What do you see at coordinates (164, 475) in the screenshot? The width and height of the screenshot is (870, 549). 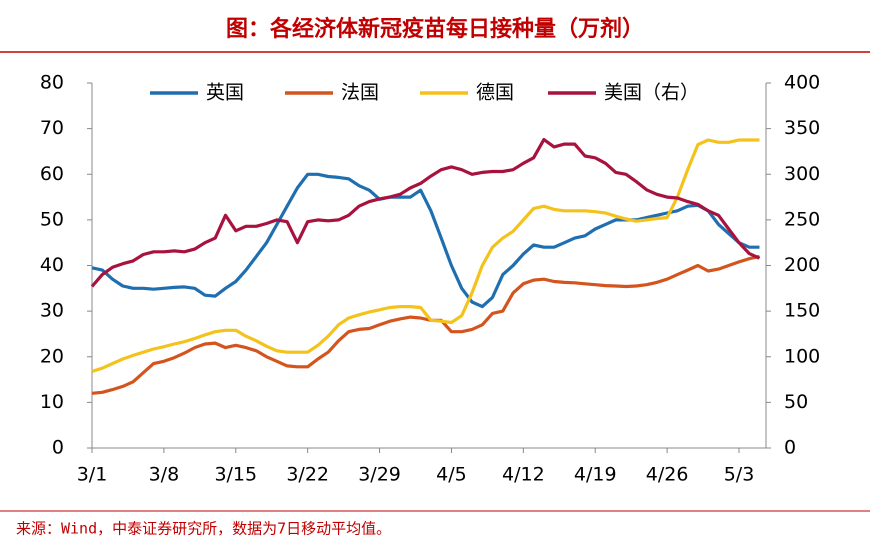 I see `x-tick-label: 3/8` at bounding box center [164, 475].